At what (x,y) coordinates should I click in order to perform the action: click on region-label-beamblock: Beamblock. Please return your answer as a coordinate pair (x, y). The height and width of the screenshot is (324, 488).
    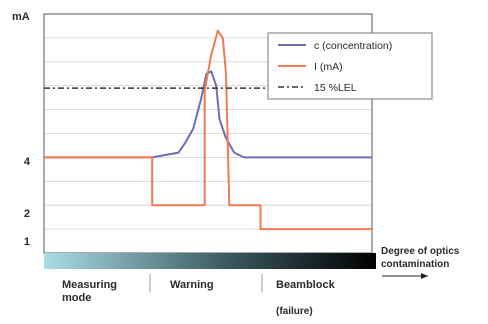
    Looking at the image, I should click on (306, 285).